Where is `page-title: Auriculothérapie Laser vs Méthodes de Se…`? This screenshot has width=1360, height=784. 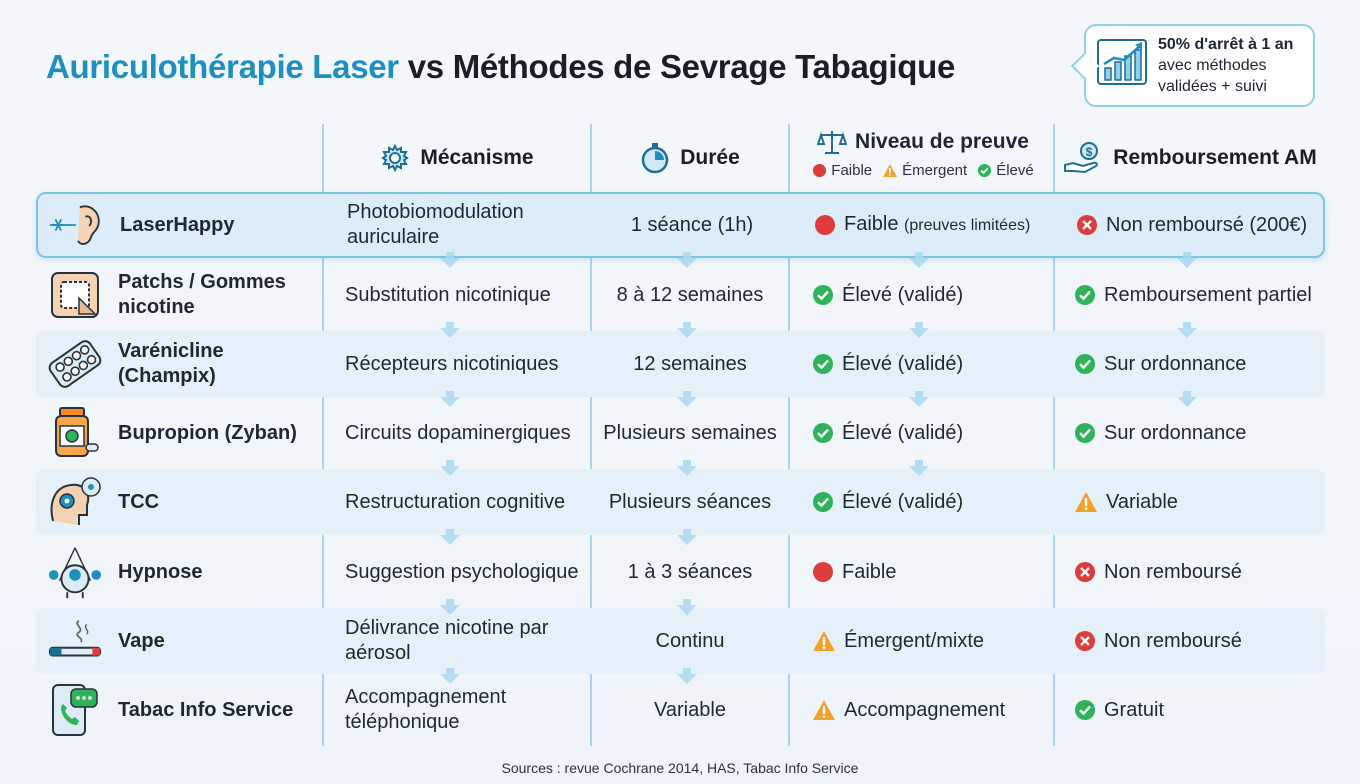 page-title: Auriculothérapie Laser vs Méthodes de Se… is located at coordinates (500, 67).